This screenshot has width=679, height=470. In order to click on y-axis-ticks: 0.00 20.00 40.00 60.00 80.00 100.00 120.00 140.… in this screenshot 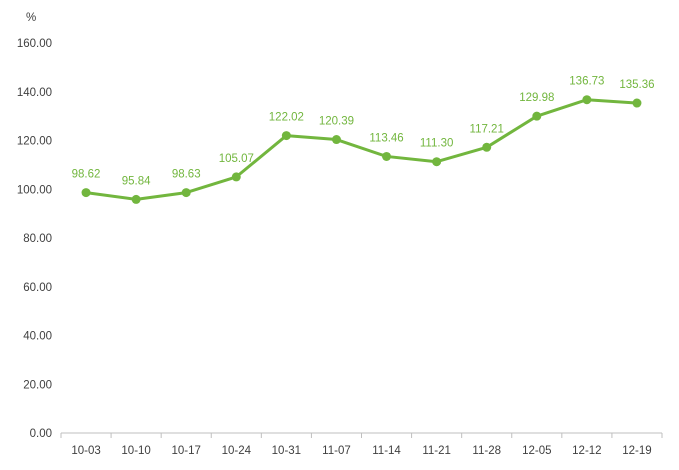, I will do `click(34, 239)`.